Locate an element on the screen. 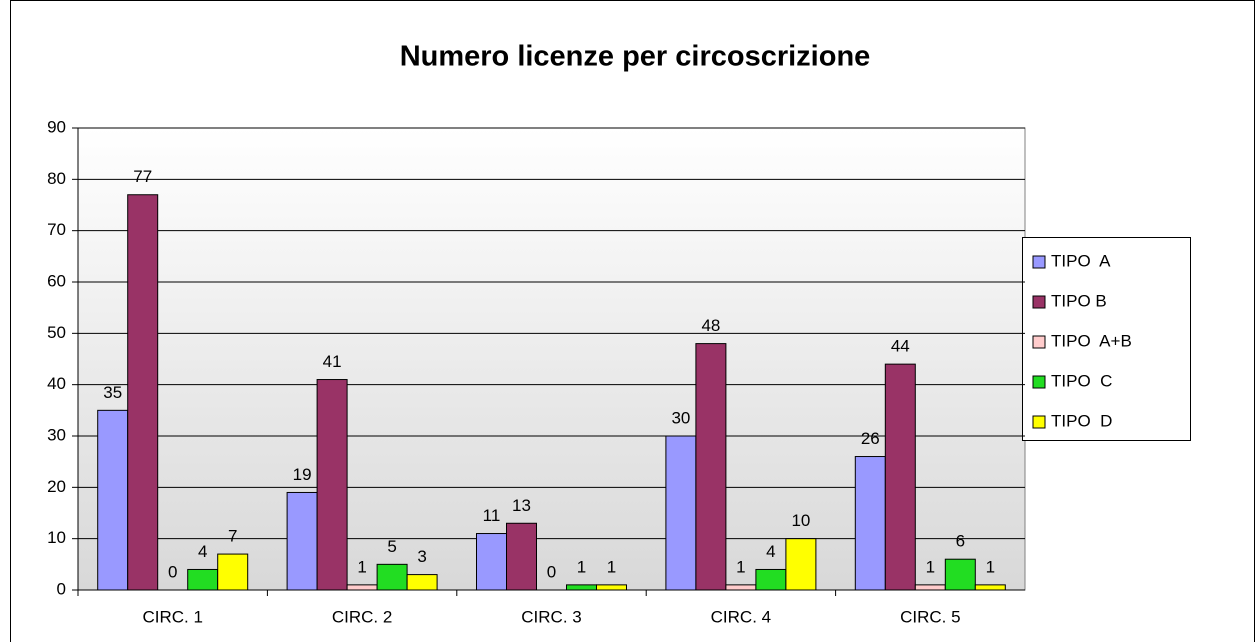 Image resolution: width=1256 pixels, height=642 pixels. x-tick-label: CIRC. 1 is located at coordinates (172, 616).